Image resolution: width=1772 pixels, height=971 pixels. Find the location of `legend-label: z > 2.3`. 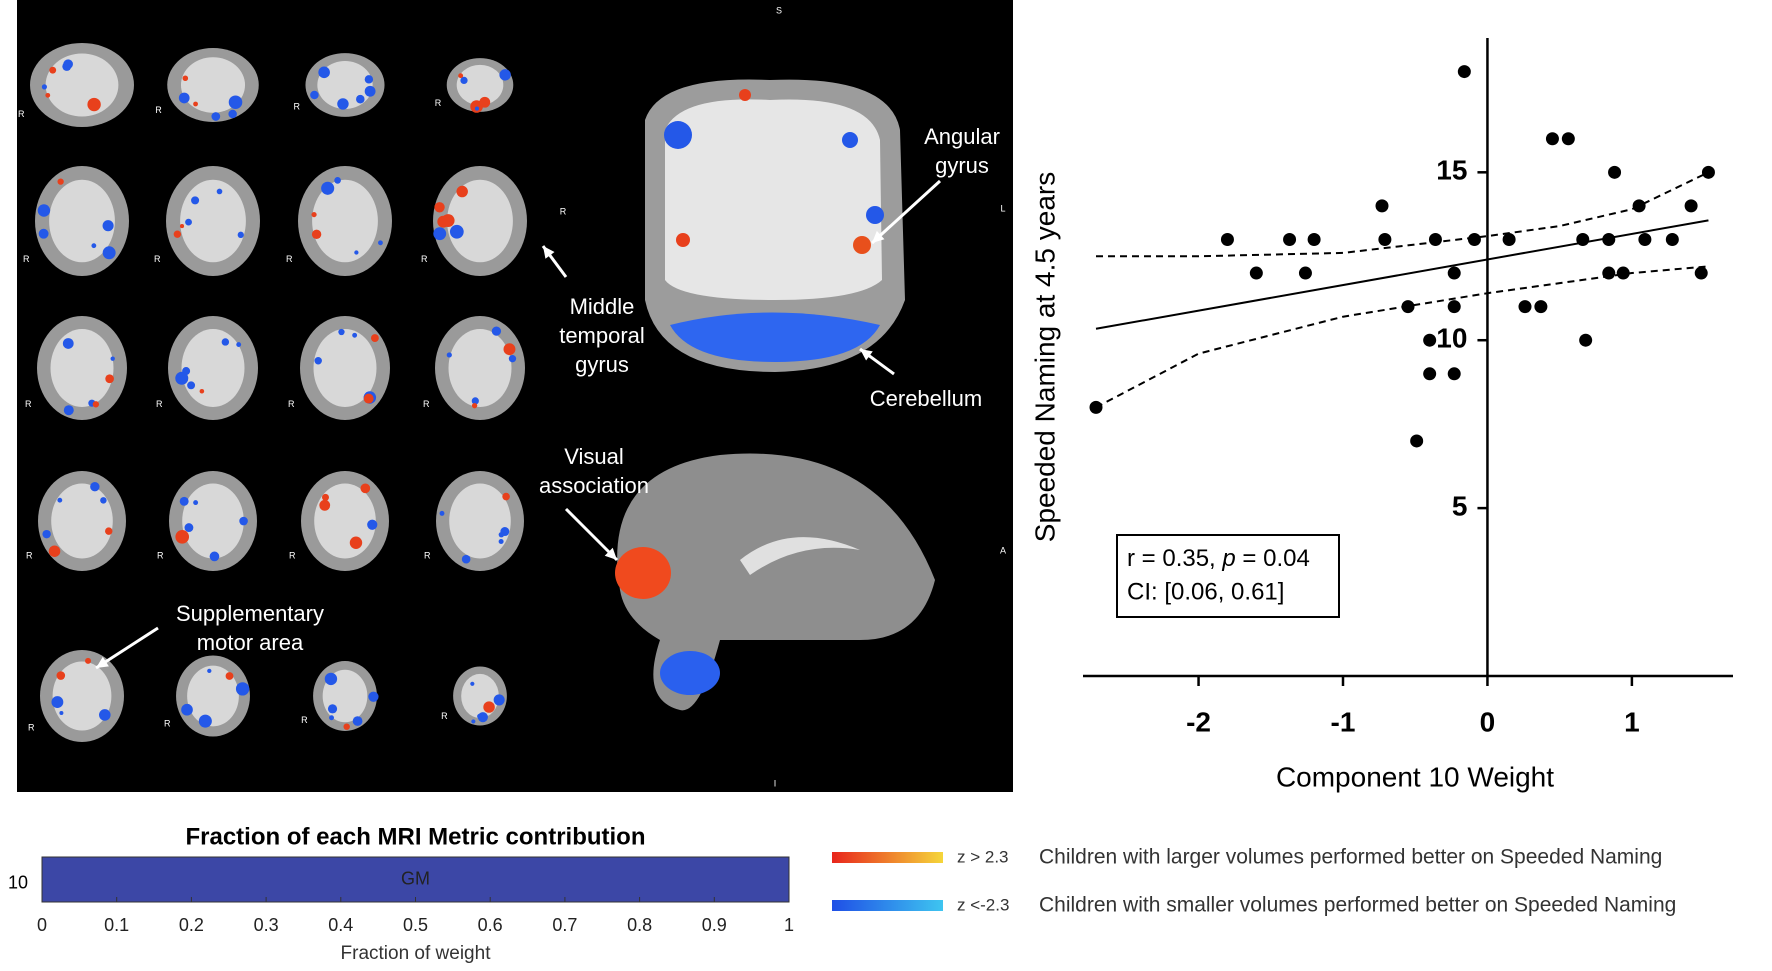

legend-label: z > 2.3 is located at coordinates (983, 856).